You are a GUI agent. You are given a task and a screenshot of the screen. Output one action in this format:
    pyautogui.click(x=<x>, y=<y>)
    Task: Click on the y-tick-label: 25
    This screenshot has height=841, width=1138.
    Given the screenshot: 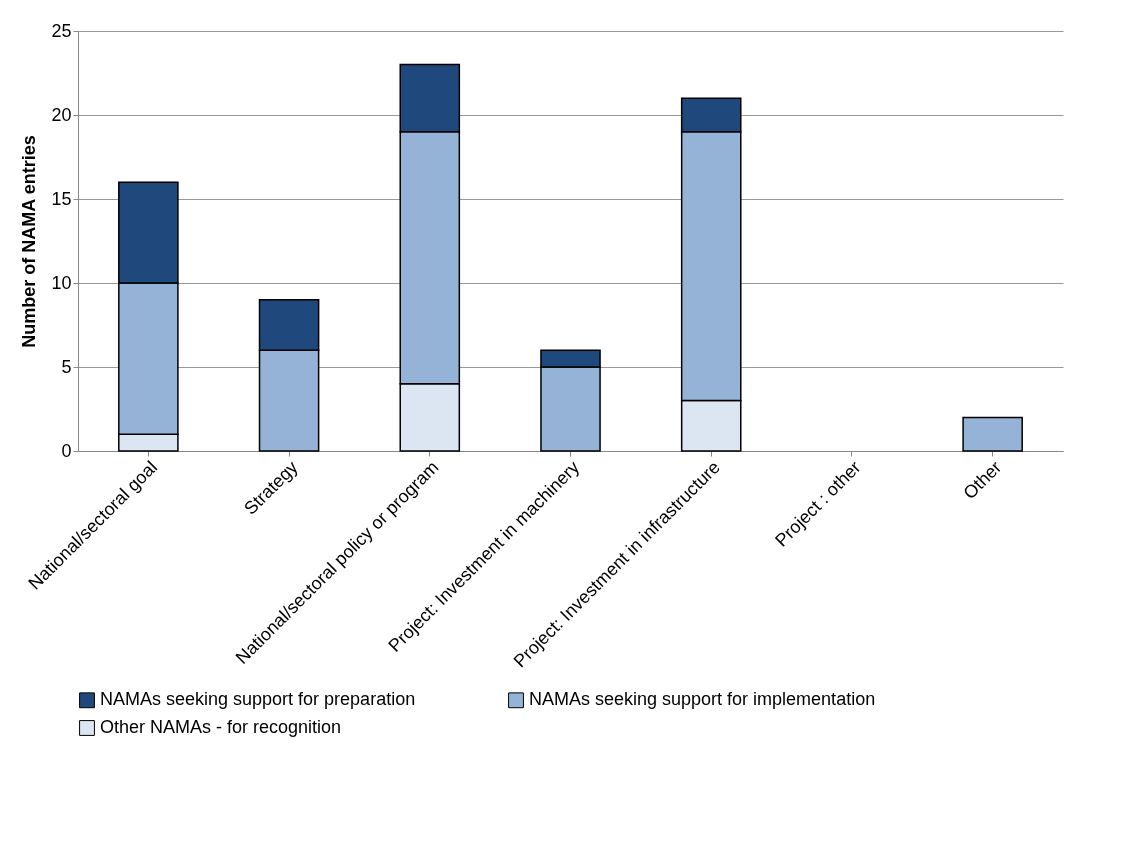 What is the action you would take?
    pyautogui.click(x=61, y=30)
    